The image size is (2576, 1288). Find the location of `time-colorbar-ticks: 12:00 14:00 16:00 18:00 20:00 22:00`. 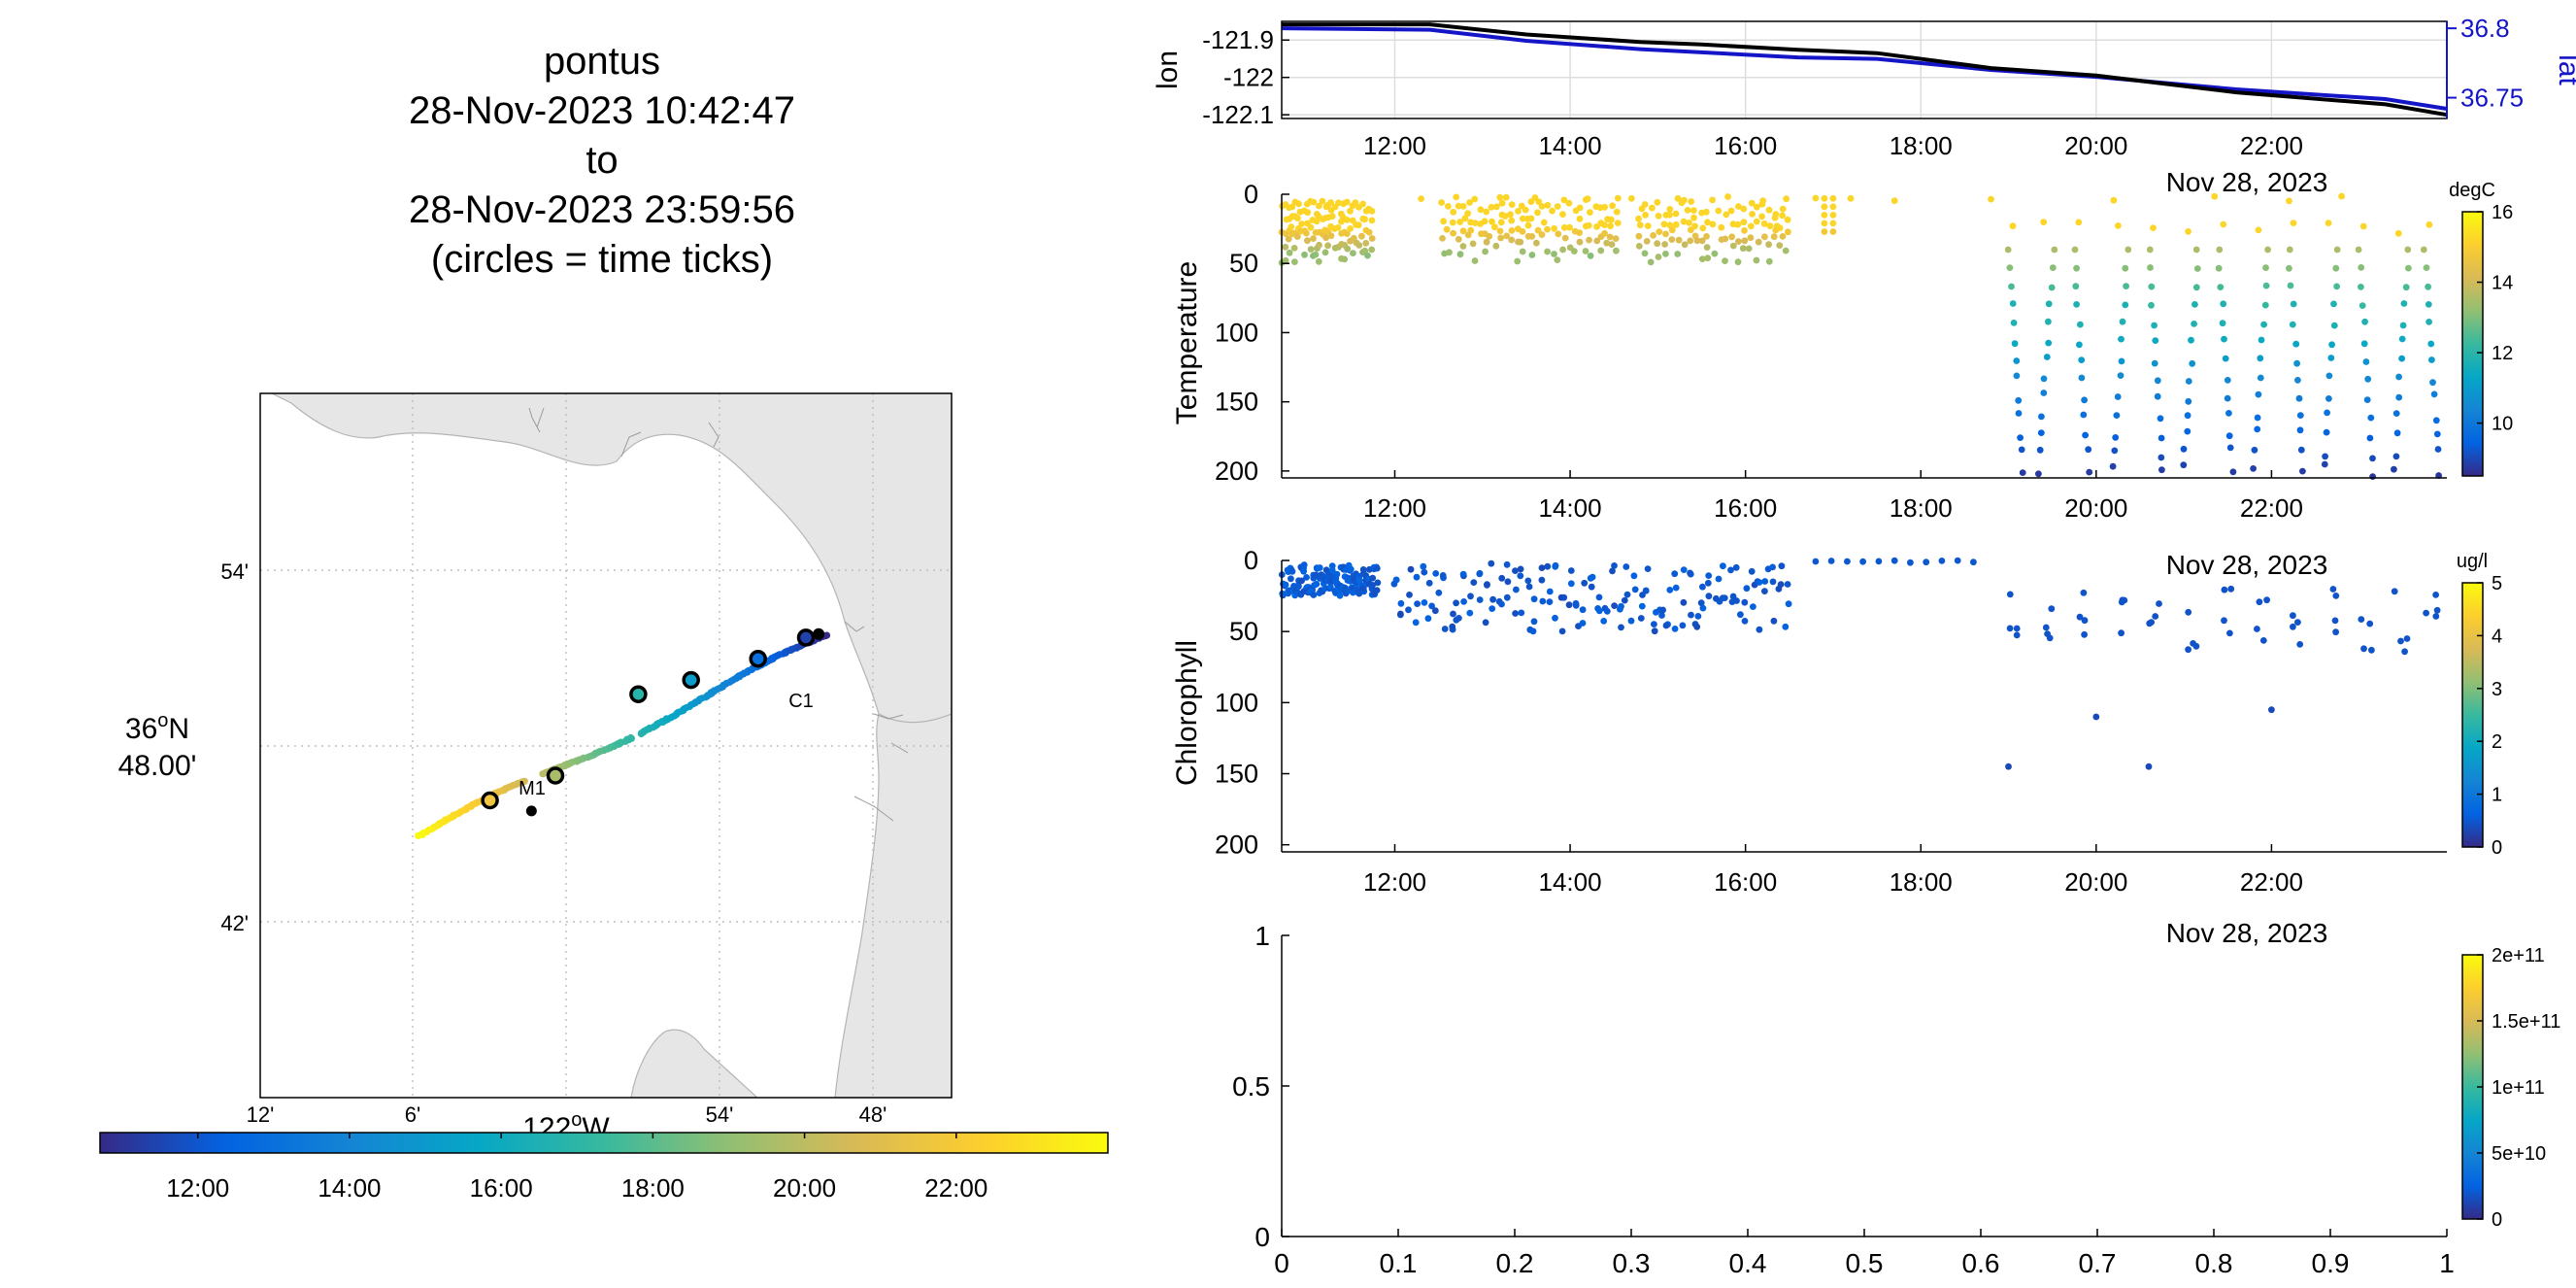

time-colorbar-ticks: 12:00 14:00 16:00 18:00 20:00 22:00 is located at coordinates (576, 1168).